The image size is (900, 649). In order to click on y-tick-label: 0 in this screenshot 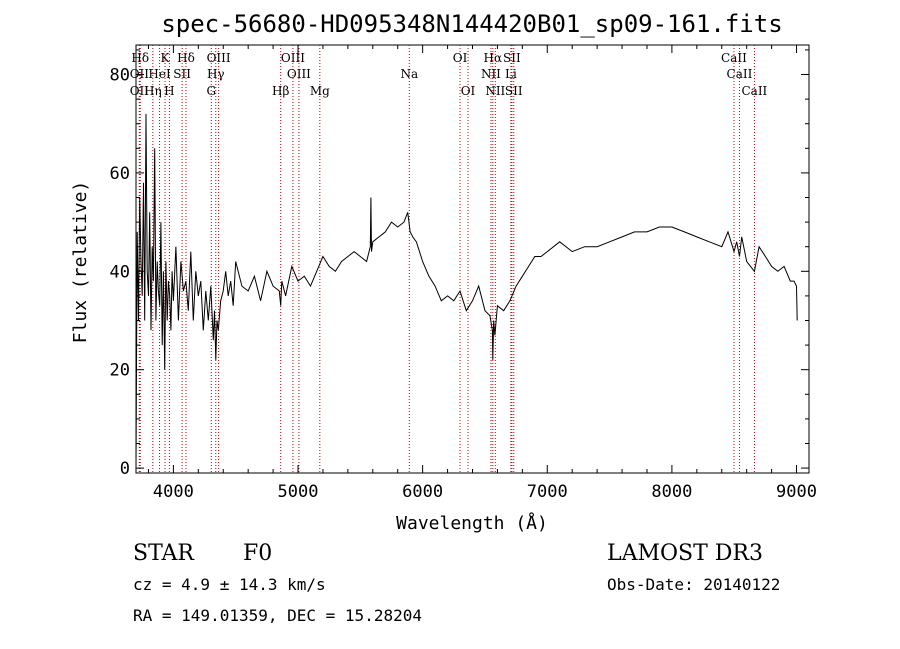, I will do `click(125, 469)`.